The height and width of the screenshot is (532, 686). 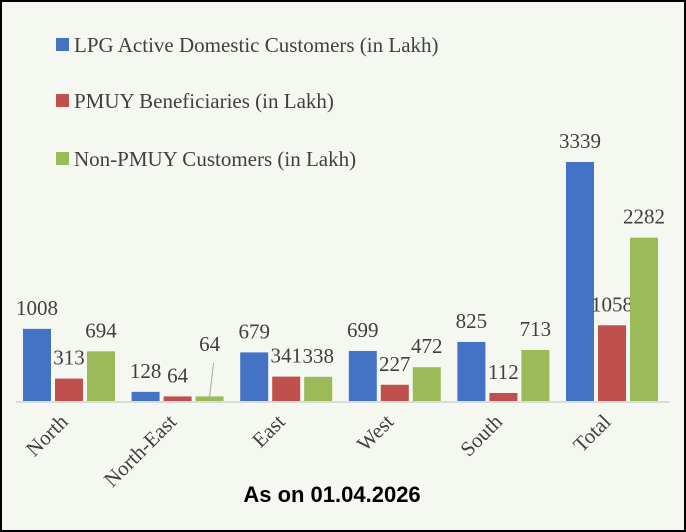 What do you see at coordinates (395, 364) in the screenshot?
I see `data-label: 227` at bounding box center [395, 364].